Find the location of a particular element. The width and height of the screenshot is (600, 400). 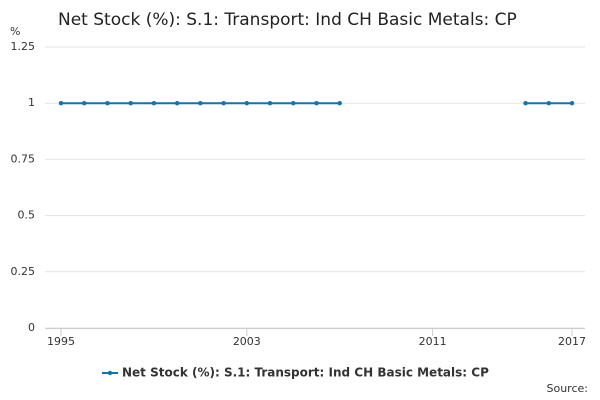

x-tick-label: 2011 is located at coordinates (433, 341).